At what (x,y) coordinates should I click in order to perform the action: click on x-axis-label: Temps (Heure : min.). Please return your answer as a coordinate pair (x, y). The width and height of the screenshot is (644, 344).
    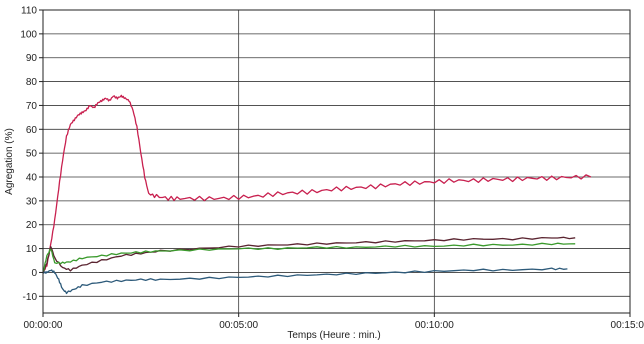
    Looking at the image, I should click on (333, 335).